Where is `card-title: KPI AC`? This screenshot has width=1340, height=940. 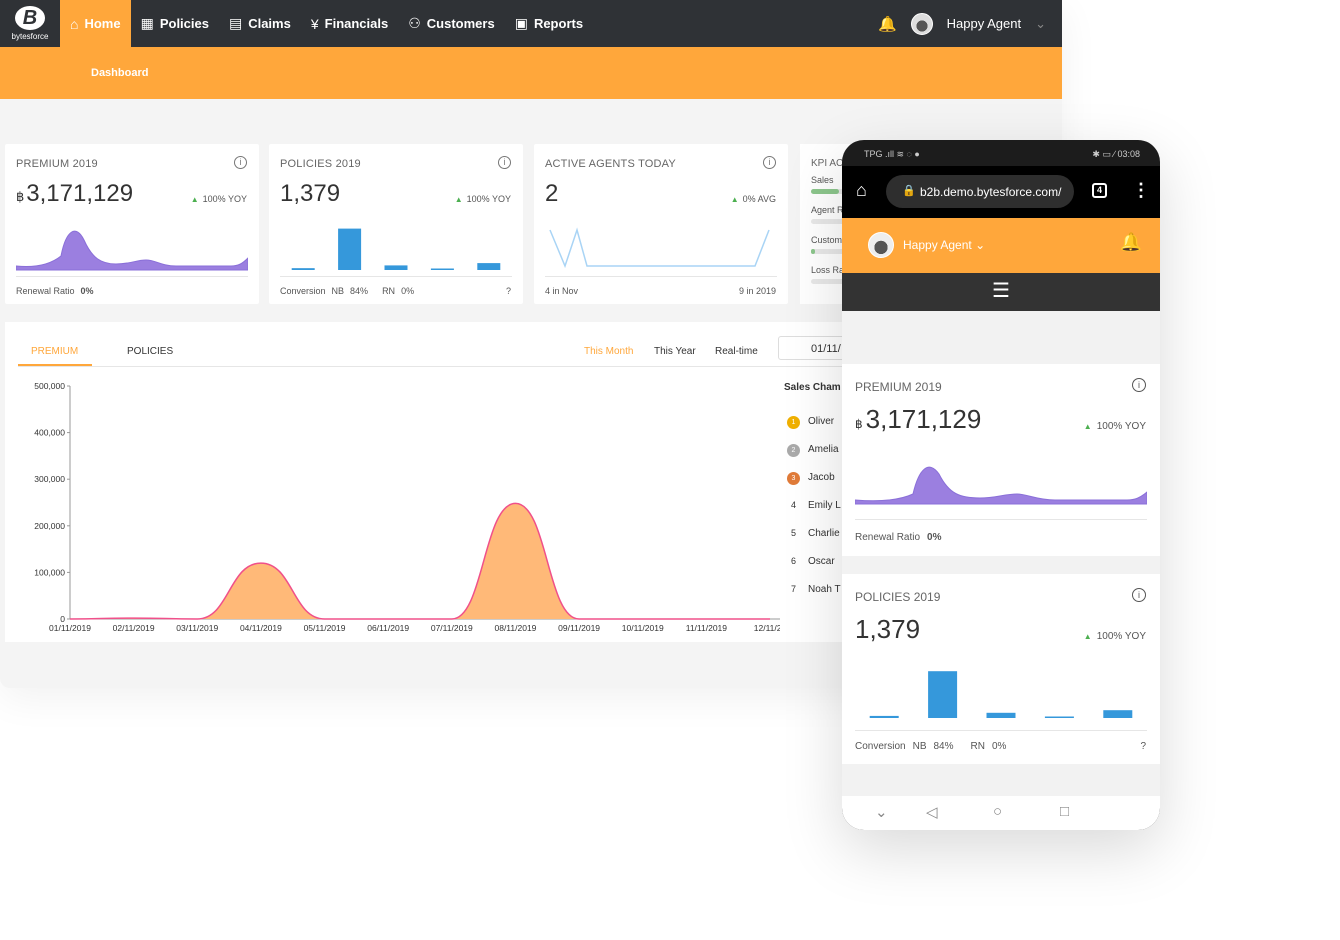 card-title: KPI AC is located at coordinates (827, 163).